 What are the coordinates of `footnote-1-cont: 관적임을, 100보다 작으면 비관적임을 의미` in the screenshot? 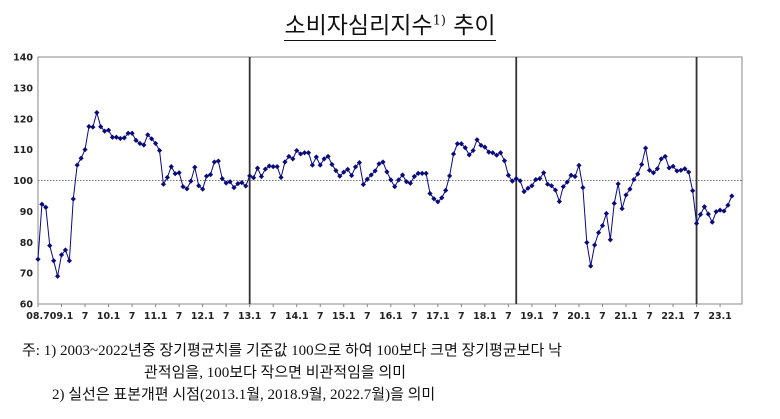 It's located at (275, 373).